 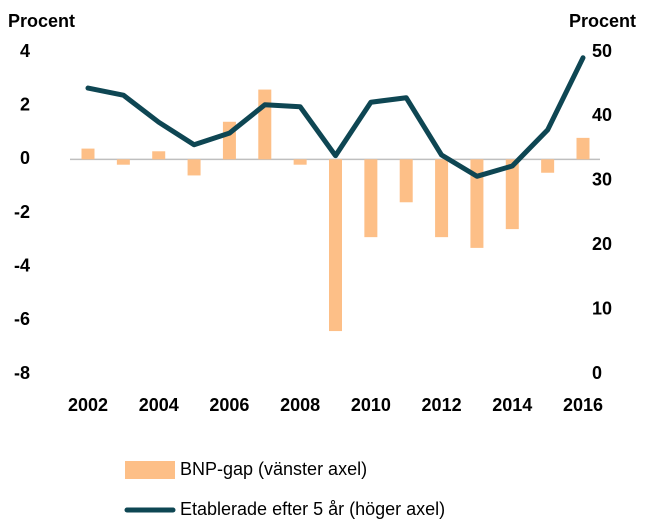 I want to click on x-tick-label: 2014, so click(x=512, y=405).